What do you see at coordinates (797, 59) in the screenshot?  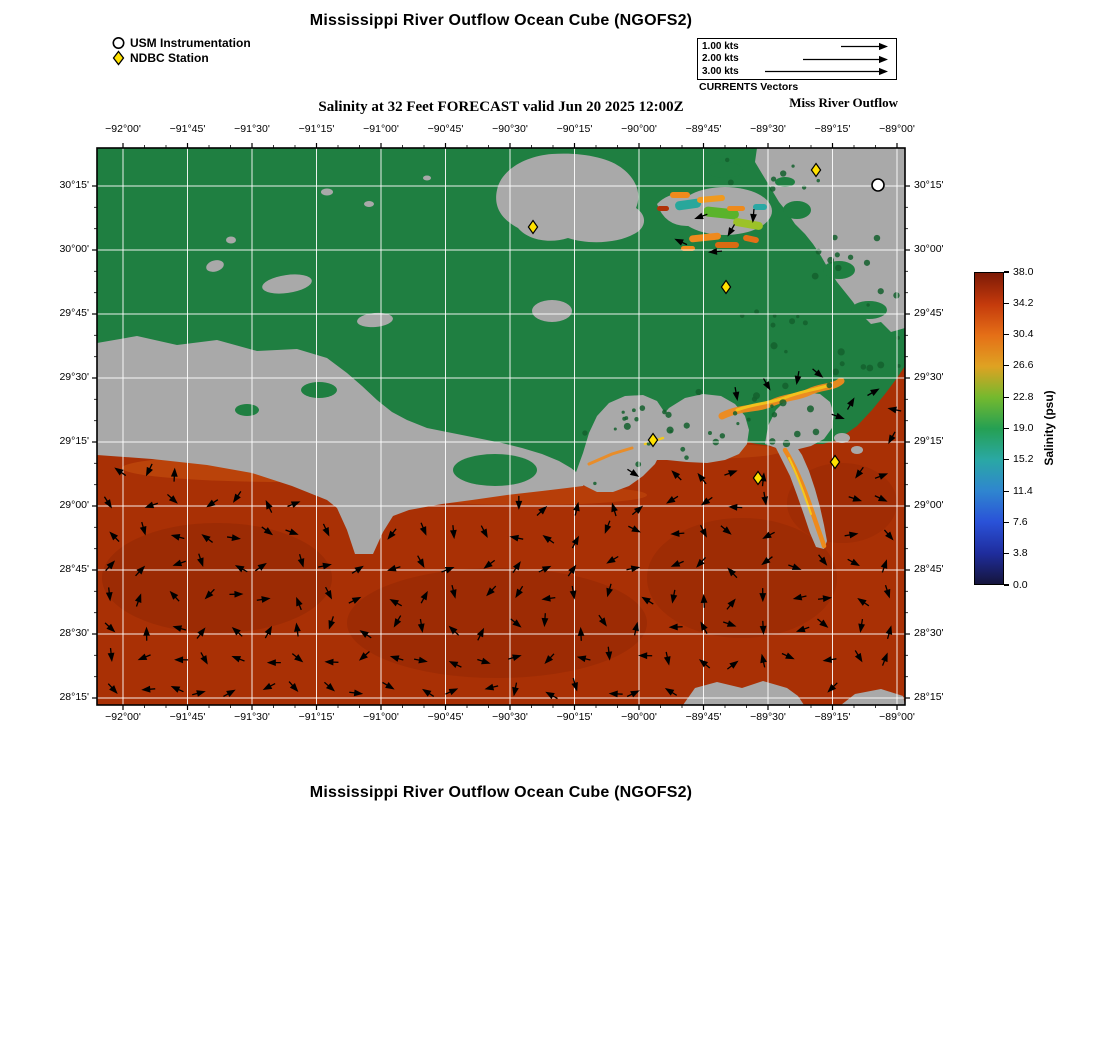 I see `currents-legend-box: 1.00 kts 2.00 kts 3.00 kts` at bounding box center [797, 59].